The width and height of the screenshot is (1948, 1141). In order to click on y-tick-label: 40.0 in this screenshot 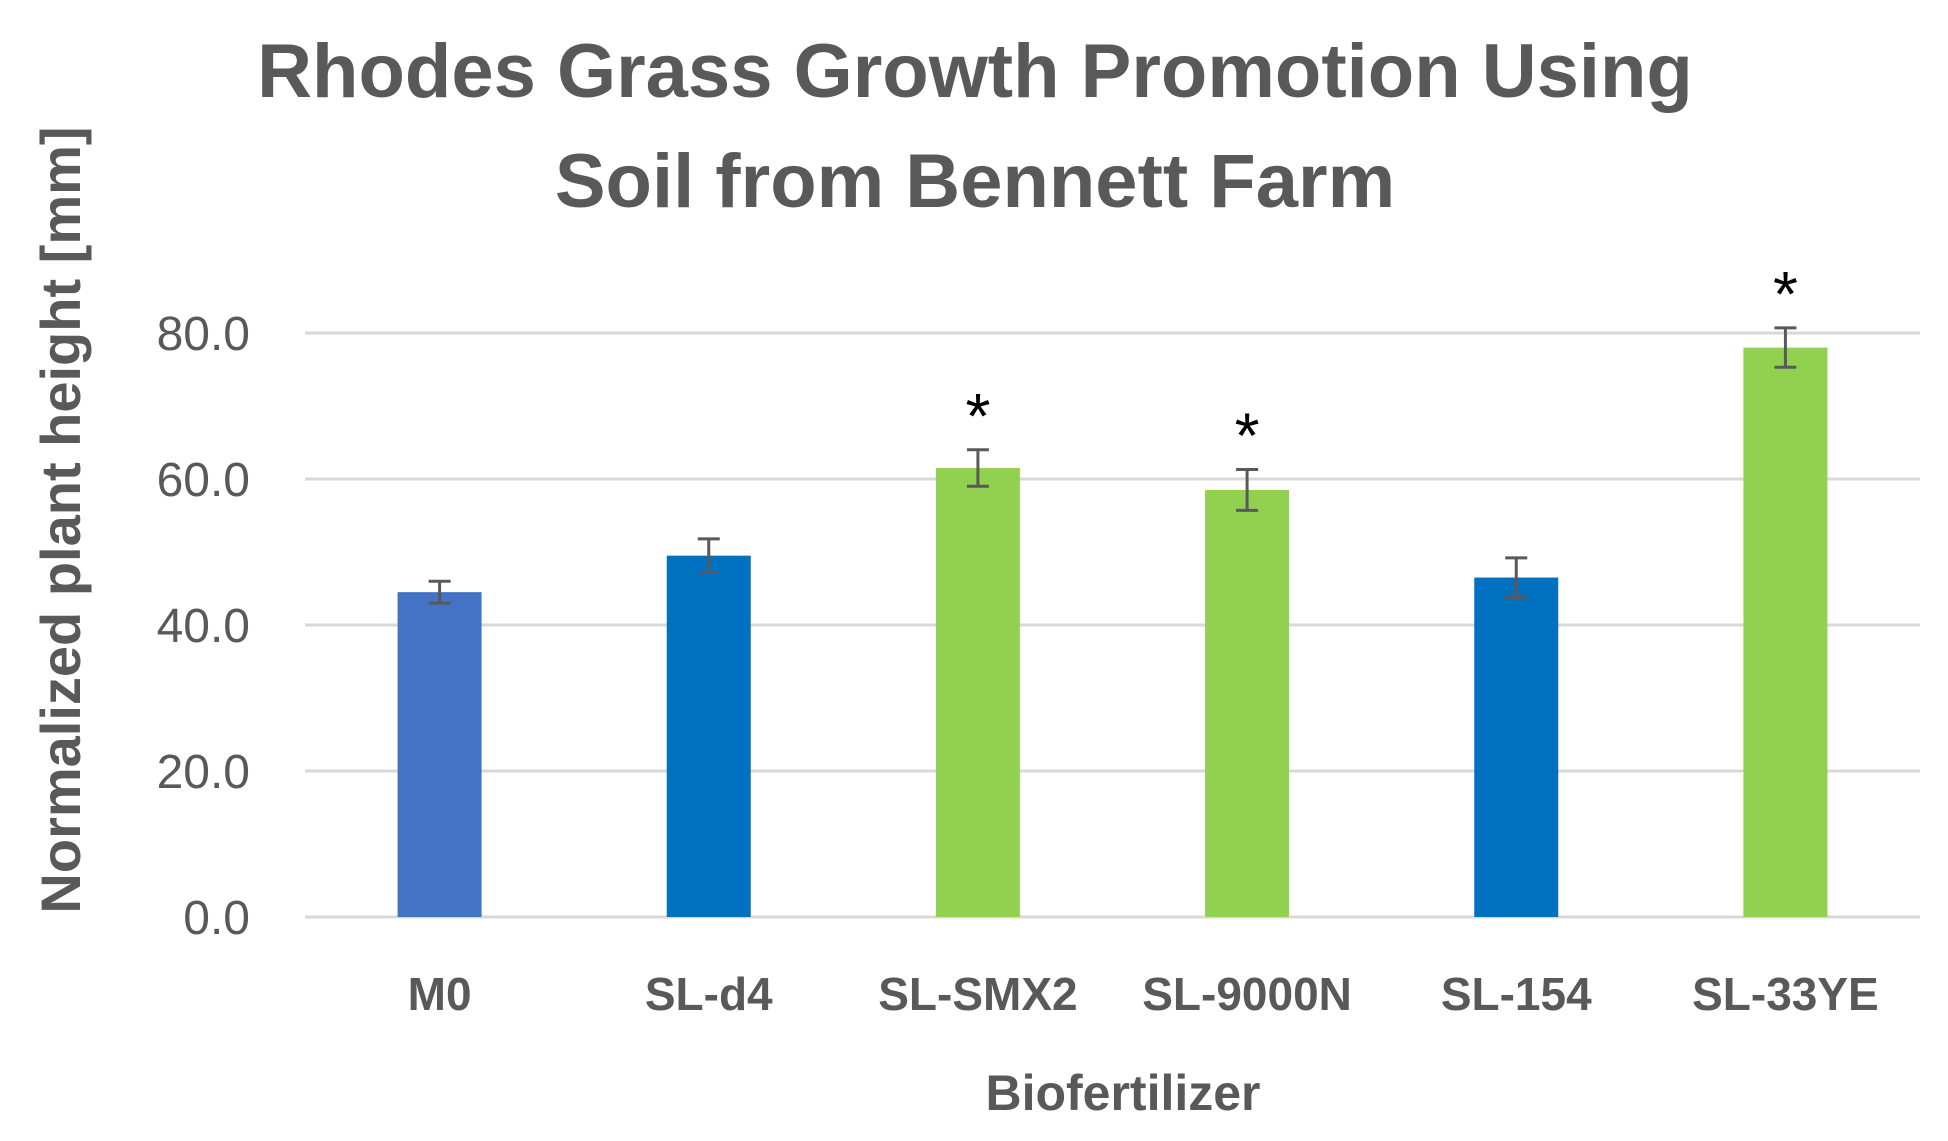, I will do `click(203, 626)`.